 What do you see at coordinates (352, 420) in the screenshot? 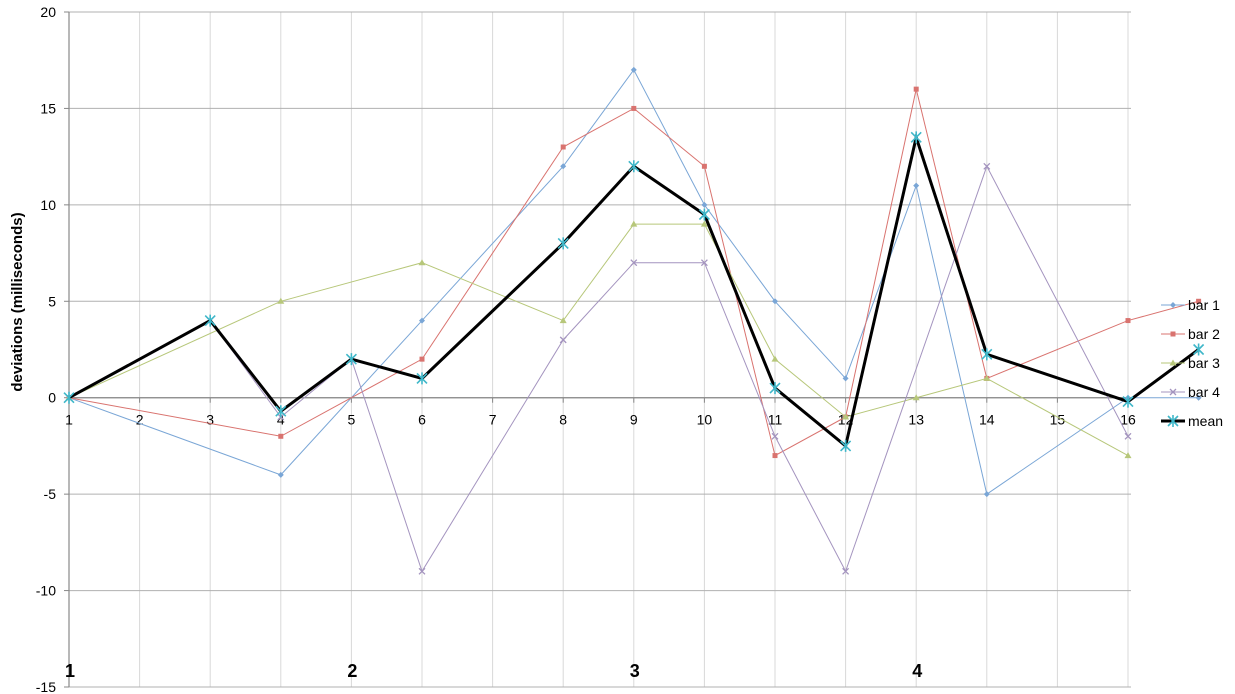
I see `x-tick-label: 5` at bounding box center [352, 420].